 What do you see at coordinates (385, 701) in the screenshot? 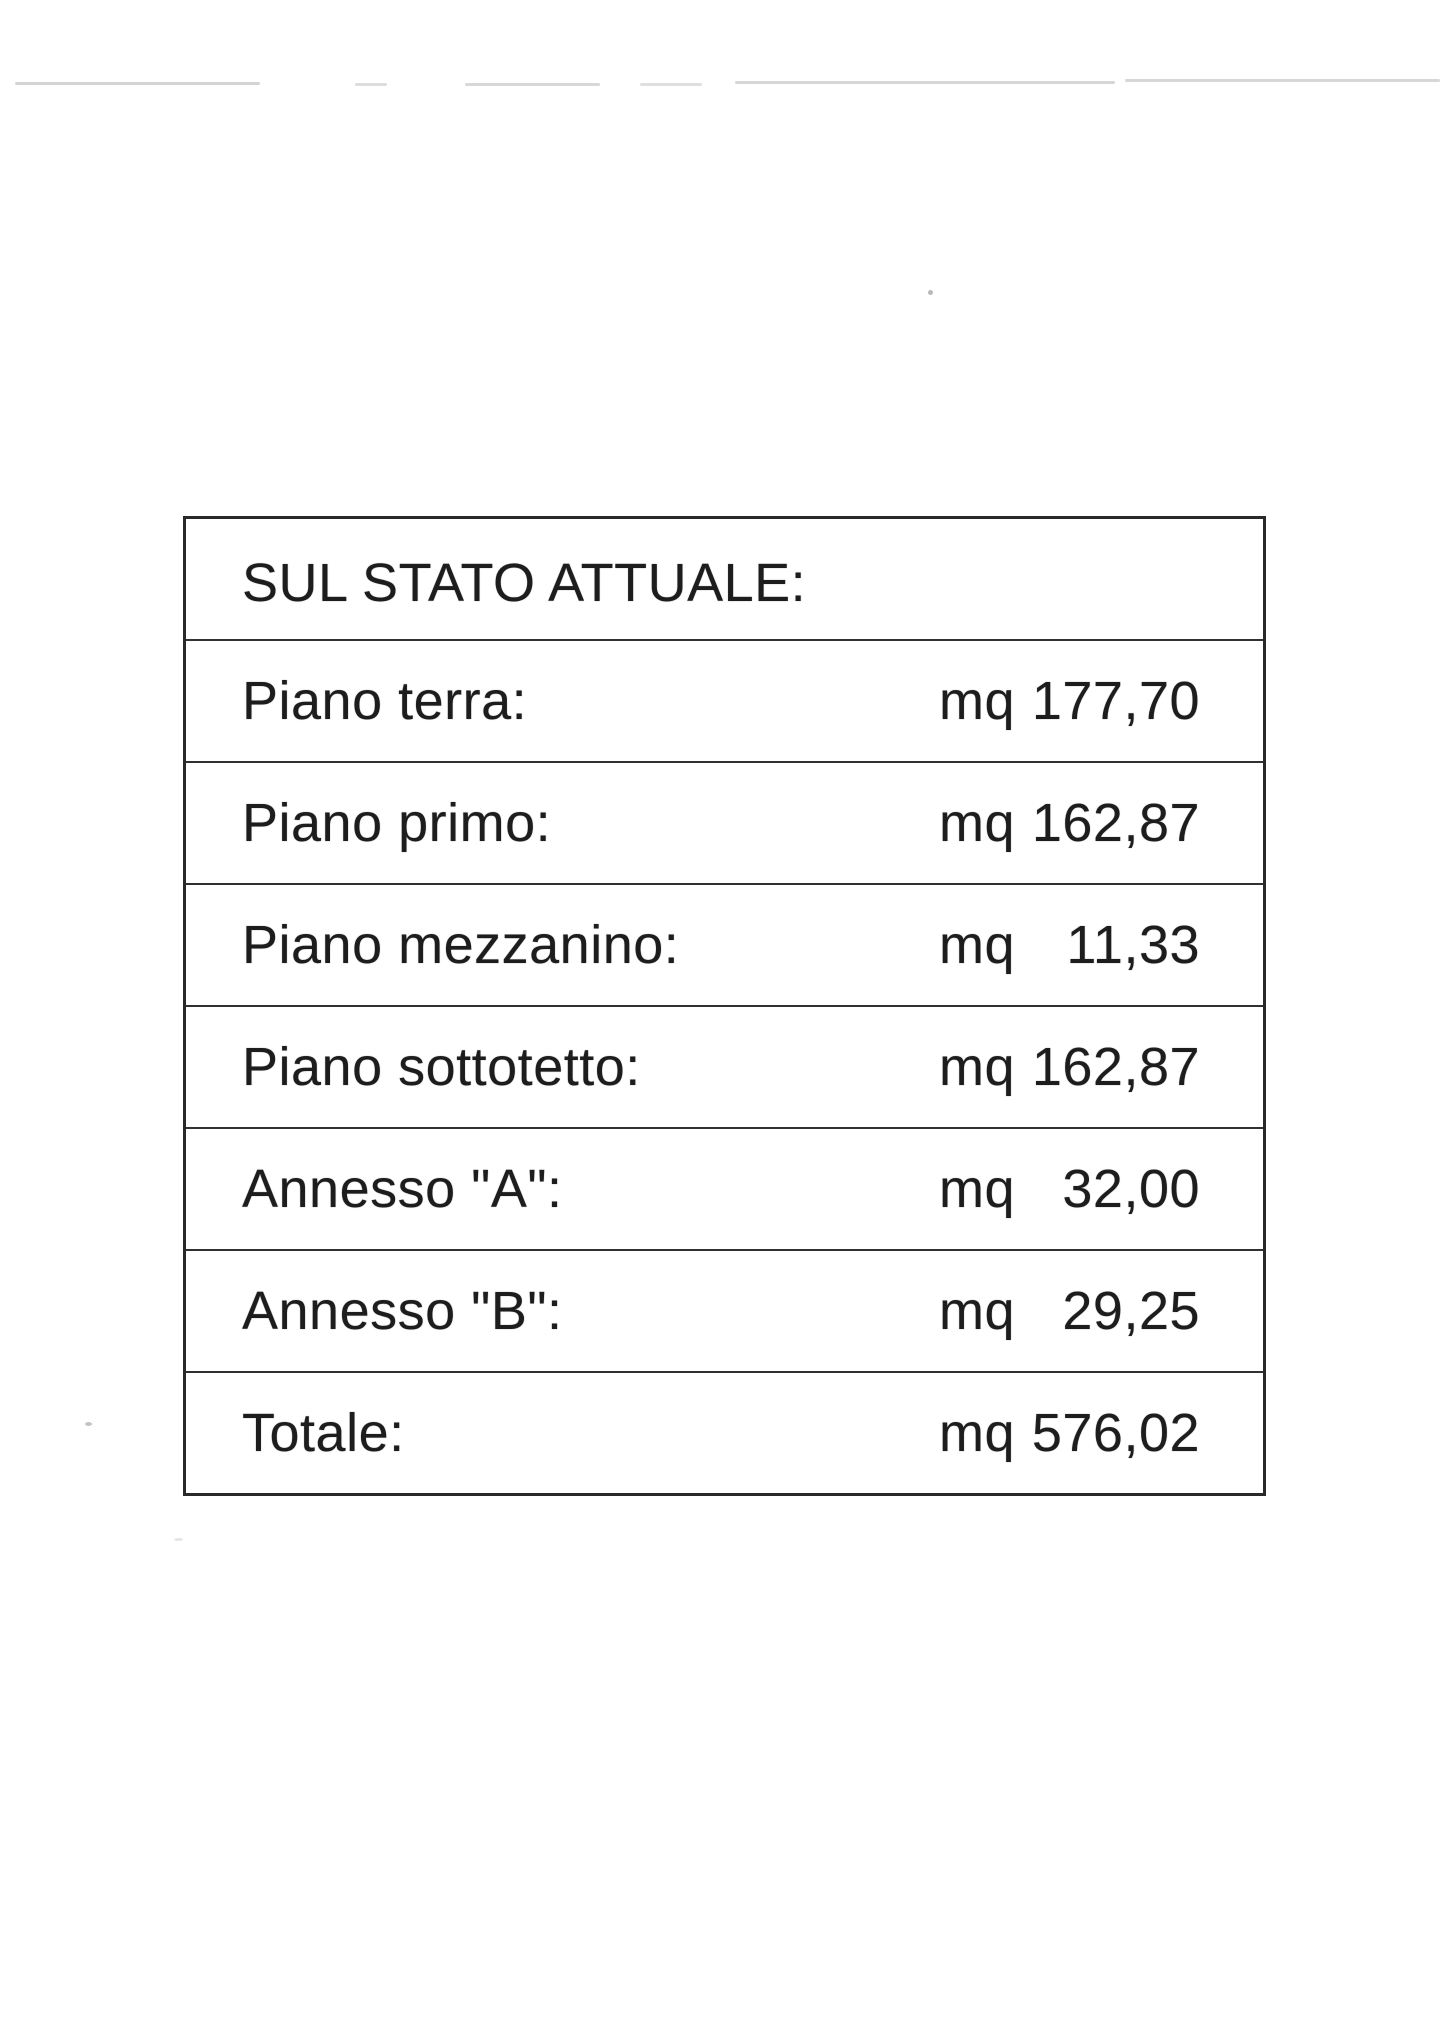
I see `row-label: Piano terra:` at bounding box center [385, 701].